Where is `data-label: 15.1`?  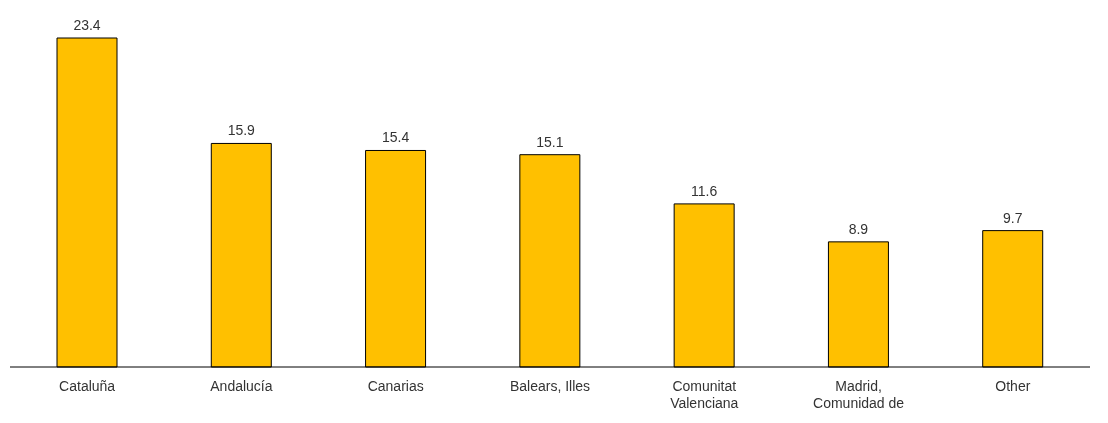 data-label: 15.1 is located at coordinates (550, 141).